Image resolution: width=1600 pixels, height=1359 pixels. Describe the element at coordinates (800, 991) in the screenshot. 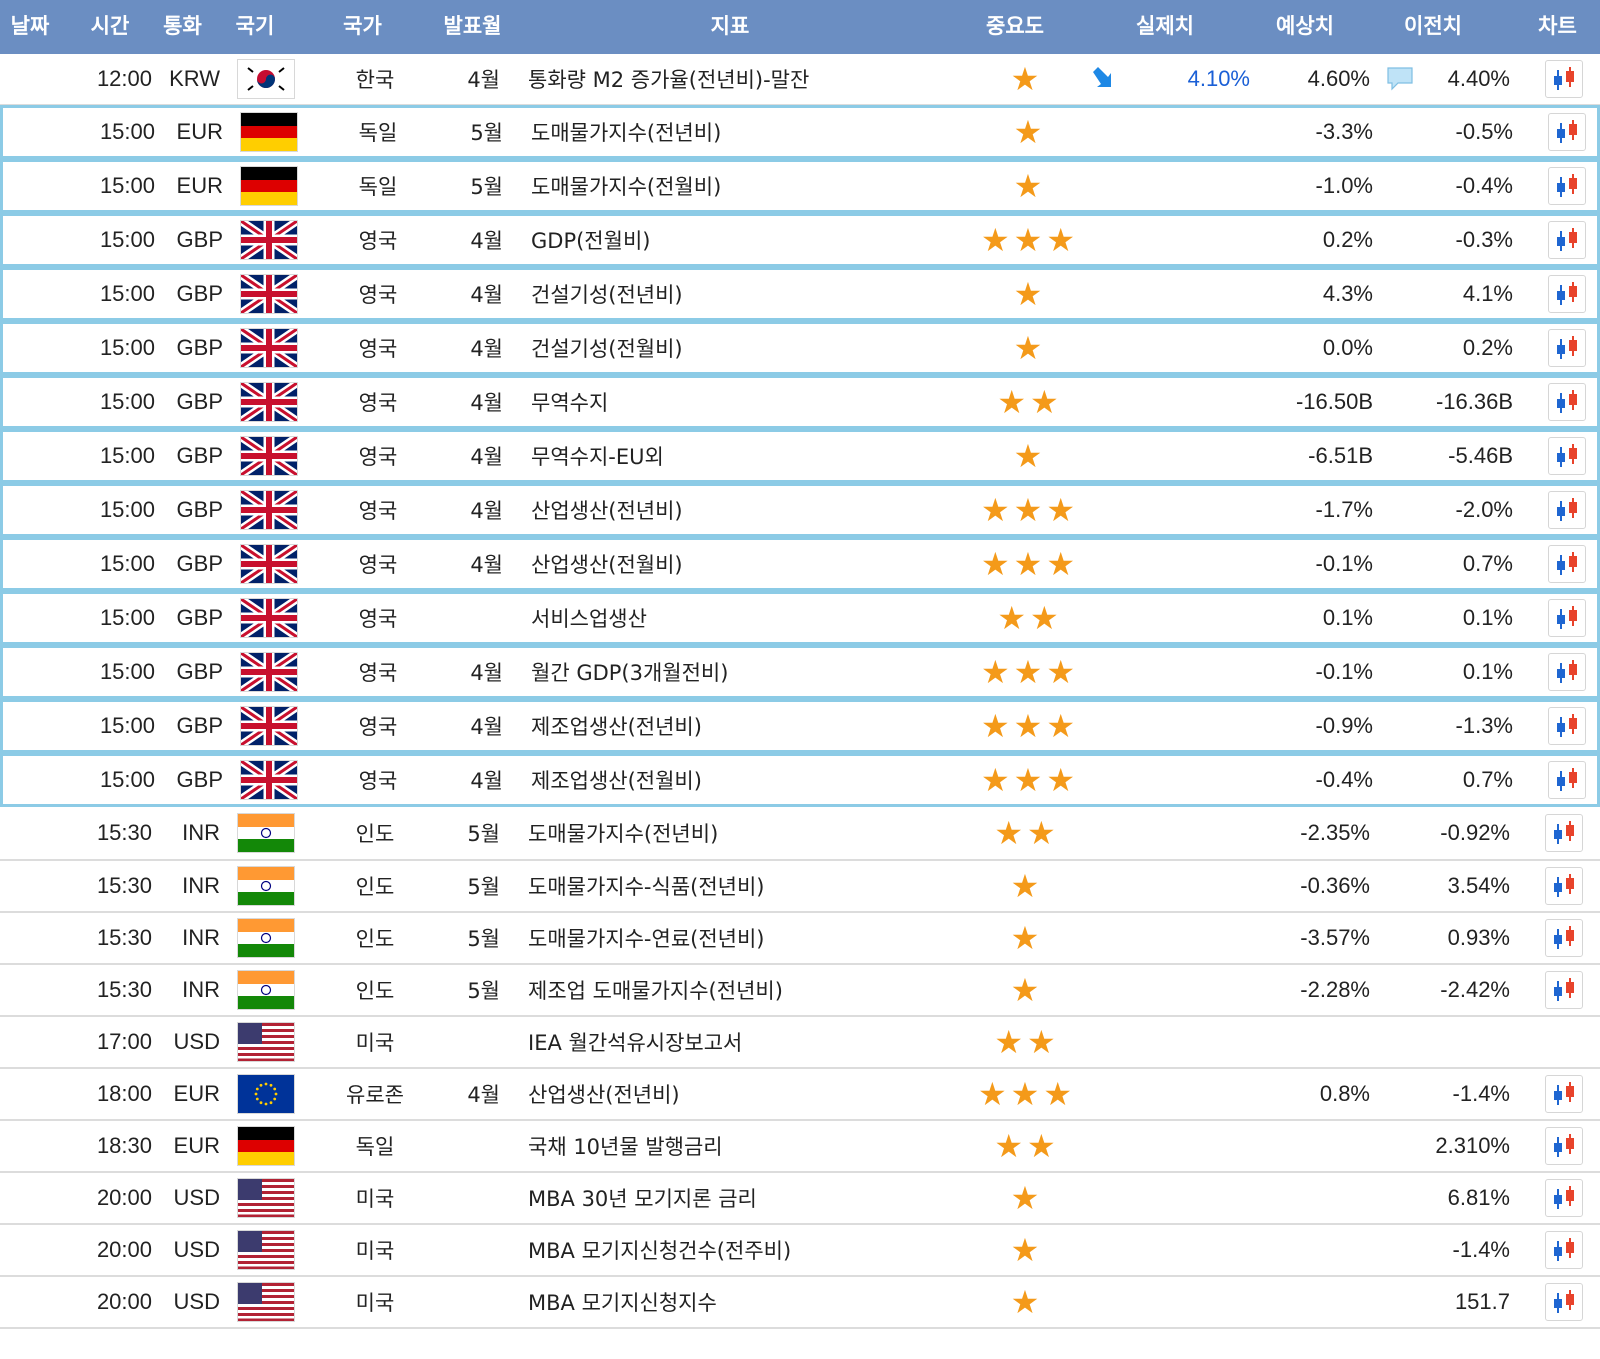

I see `table-row: 15:30 INR 인도 5월 제조업 도매물가지수(전년비) ★ -2.28% -2.42%` at that location.